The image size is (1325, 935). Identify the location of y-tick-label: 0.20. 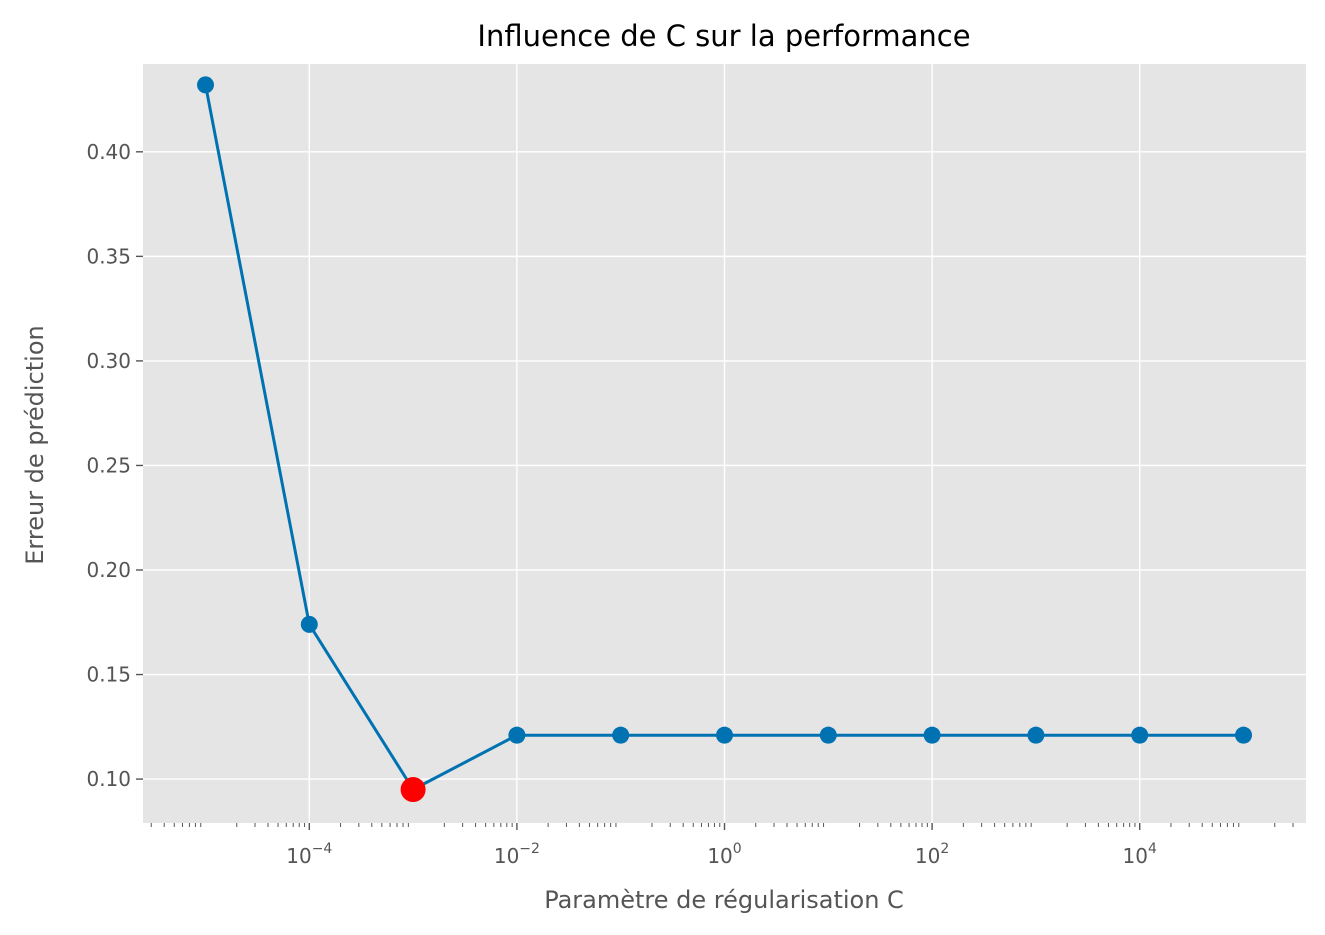
(108, 570).